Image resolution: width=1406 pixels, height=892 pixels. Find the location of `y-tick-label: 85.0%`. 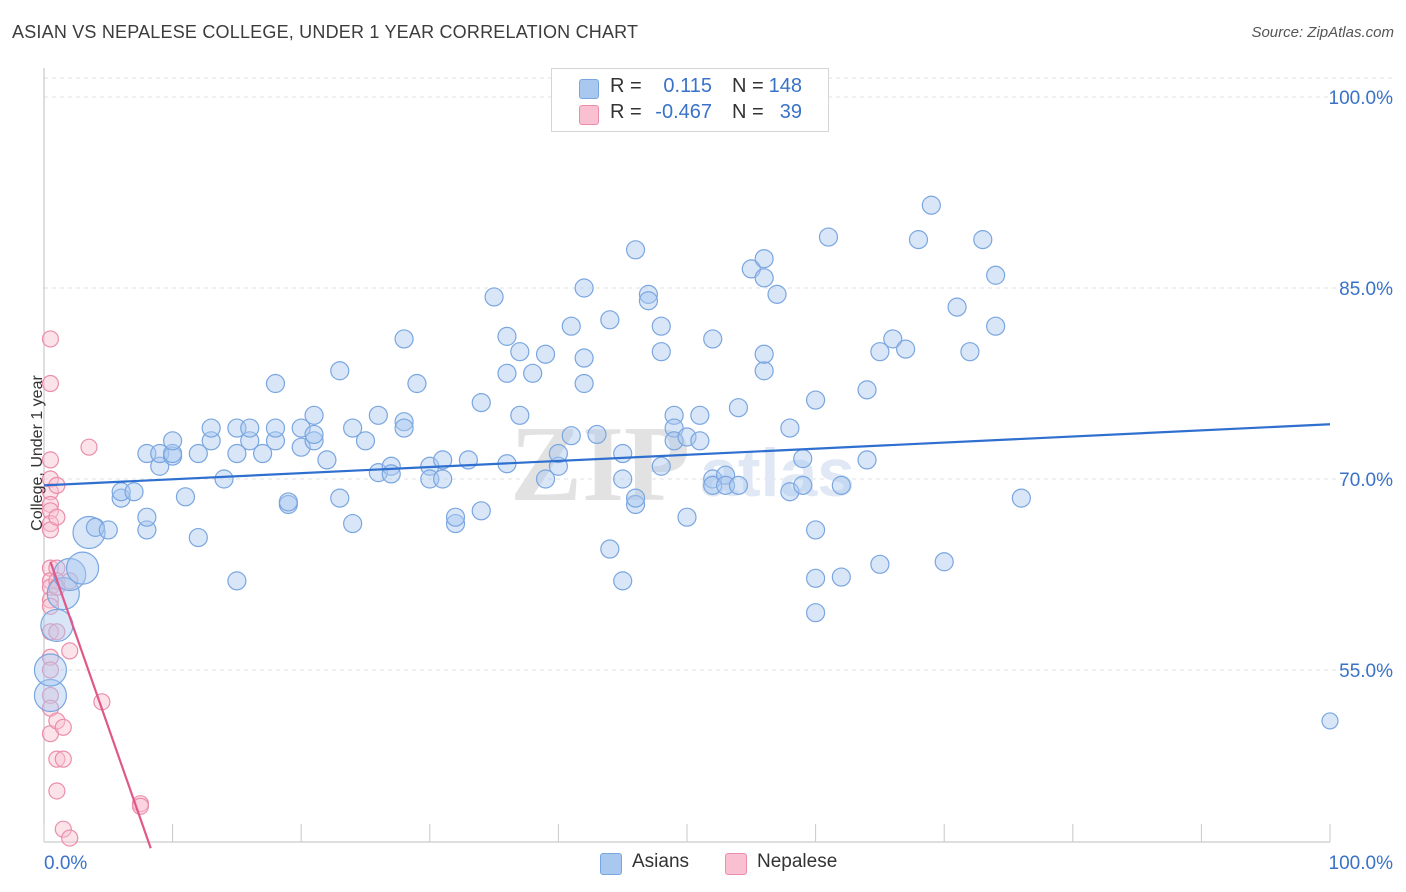

y-tick-label: 85.0% is located at coordinates (1366, 289).